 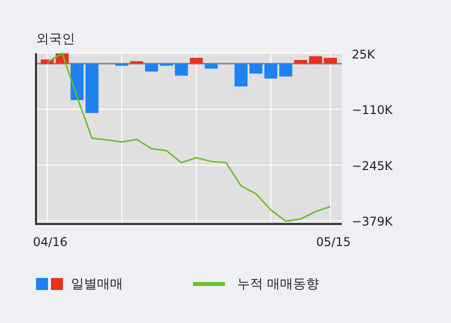 What do you see at coordinates (50, 242) in the screenshot?
I see `x-tick-label: 04/16` at bounding box center [50, 242].